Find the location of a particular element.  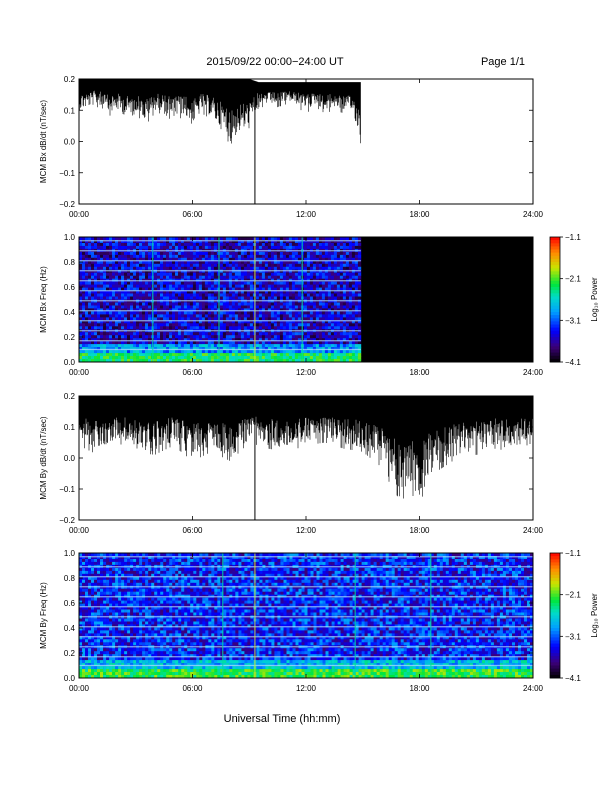

x-tick-label: 24:00 is located at coordinates (533, 372).